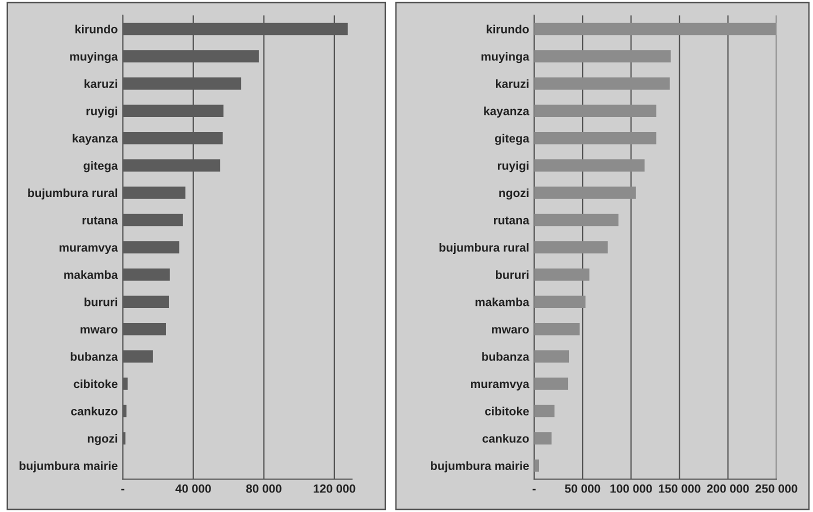 This screenshot has height=512, width=813. Describe the element at coordinates (335, 488) in the screenshot. I see `x-tick-label: 120 000` at that location.